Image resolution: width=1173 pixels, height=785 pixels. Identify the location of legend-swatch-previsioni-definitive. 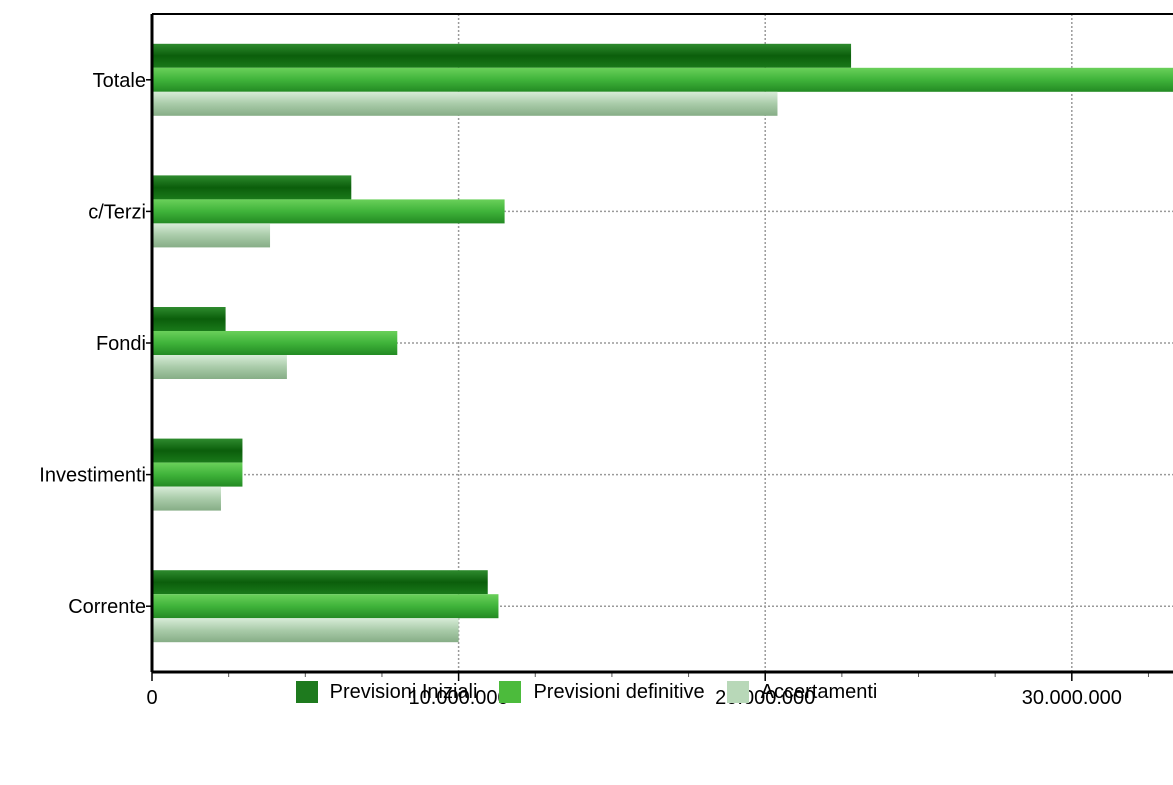
(510, 692).